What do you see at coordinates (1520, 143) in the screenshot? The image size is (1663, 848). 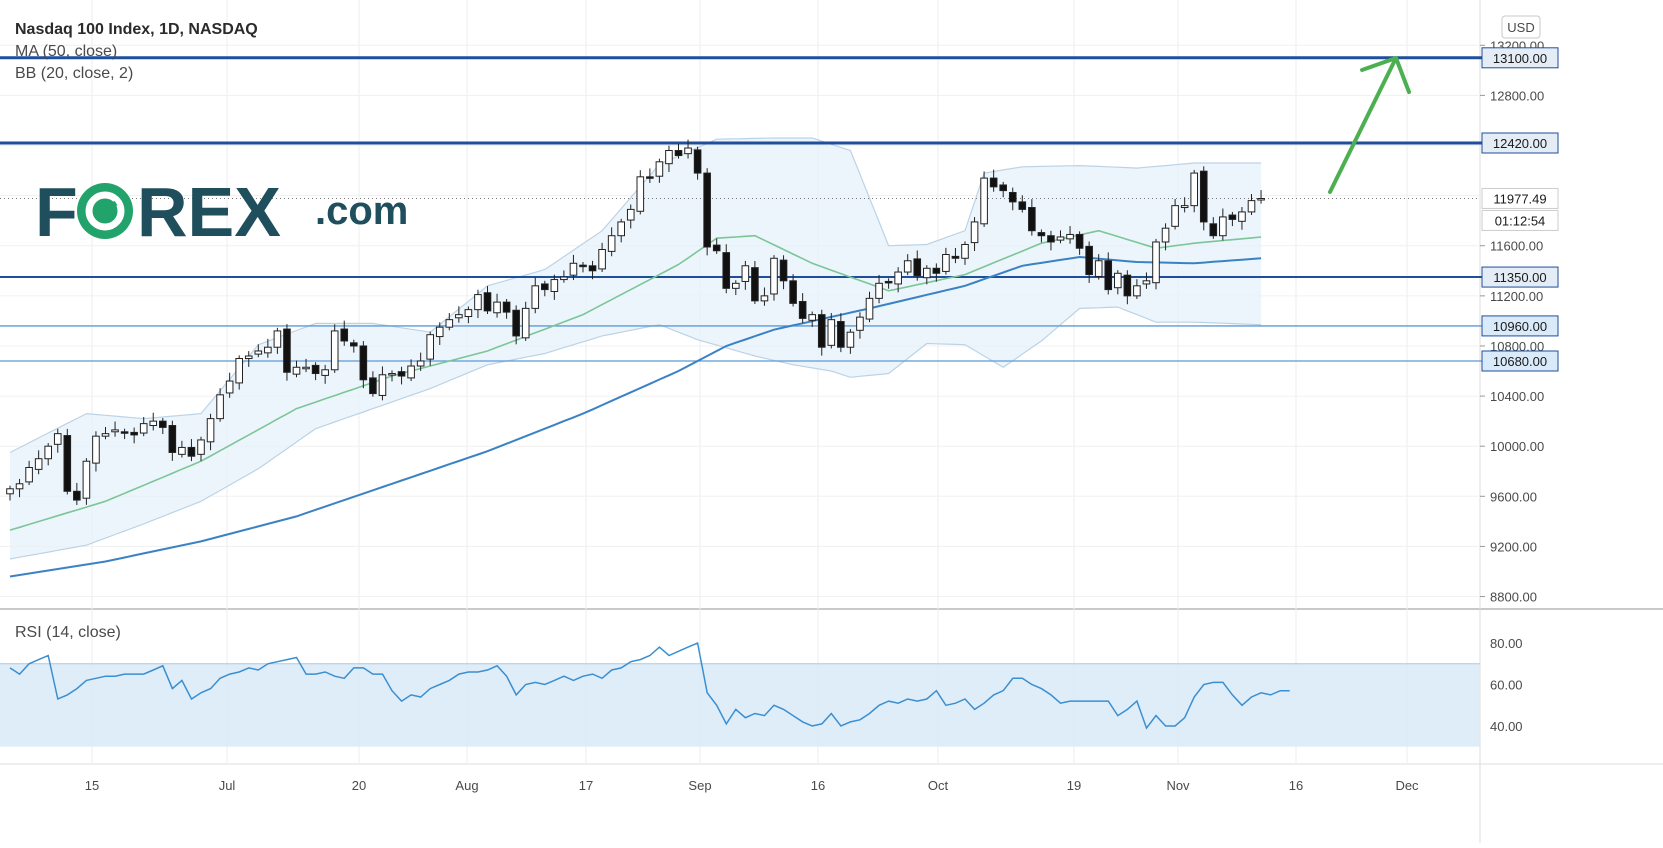 I see `level-badge-label: 12420.00` at bounding box center [1520, 143].